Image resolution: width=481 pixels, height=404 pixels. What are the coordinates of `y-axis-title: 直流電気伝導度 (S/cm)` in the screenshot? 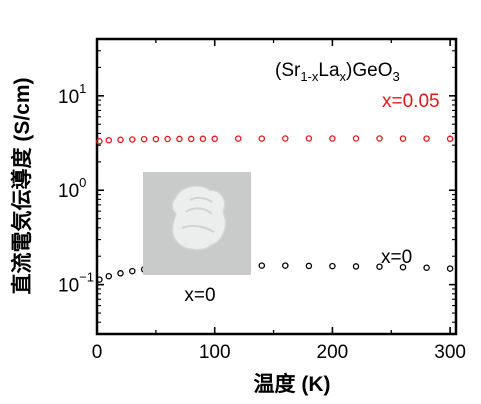 It's located at (22, 185).